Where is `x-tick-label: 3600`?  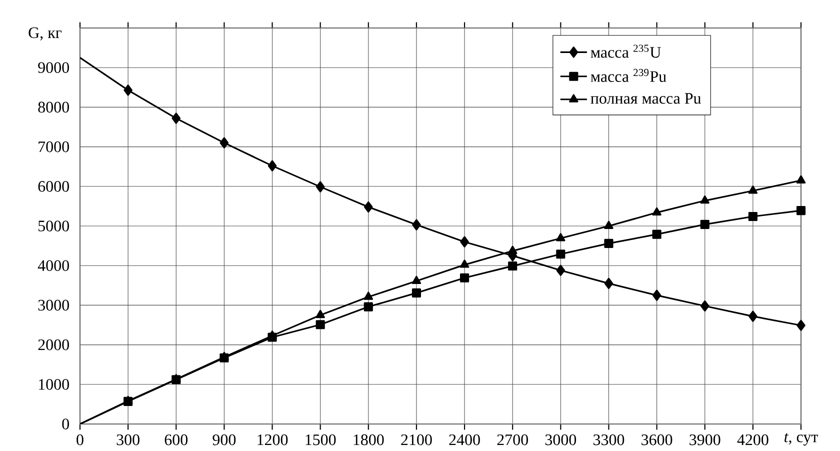 x-tick-label: 3600 is located at coordinates (657, 440).